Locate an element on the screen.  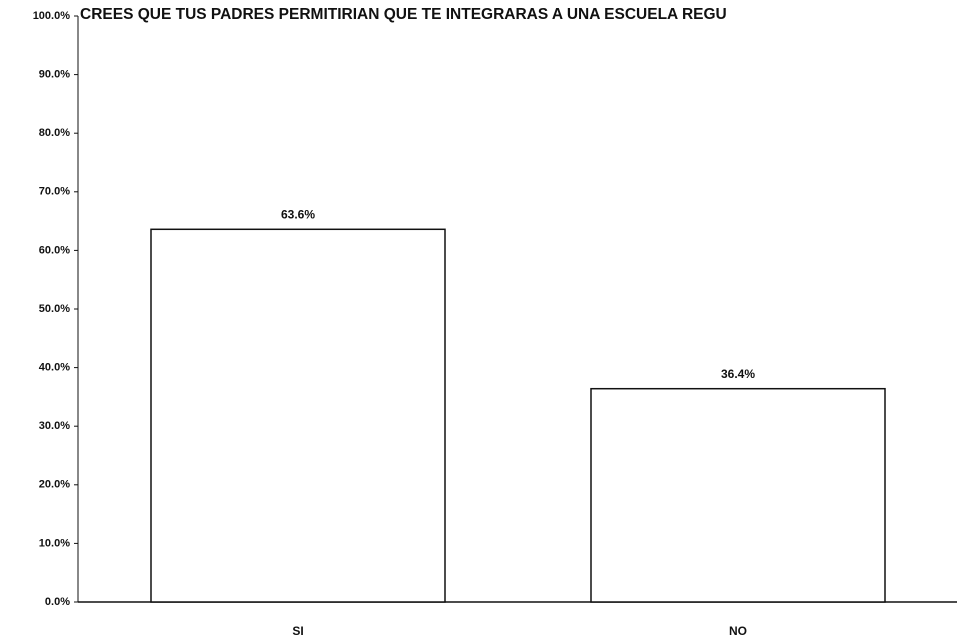
y-tick-label: 100.0% is located at coordinates (52, 16).